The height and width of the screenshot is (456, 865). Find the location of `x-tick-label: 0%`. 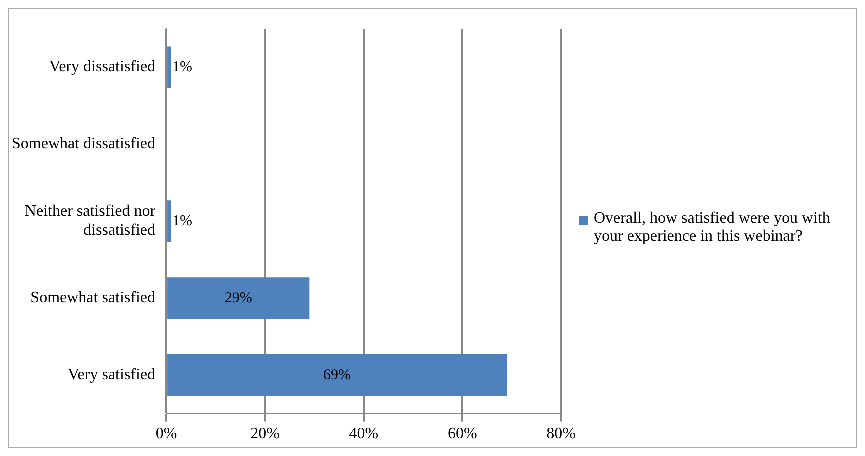

x-tick-label: 0% is located at coordinates (167, 434).